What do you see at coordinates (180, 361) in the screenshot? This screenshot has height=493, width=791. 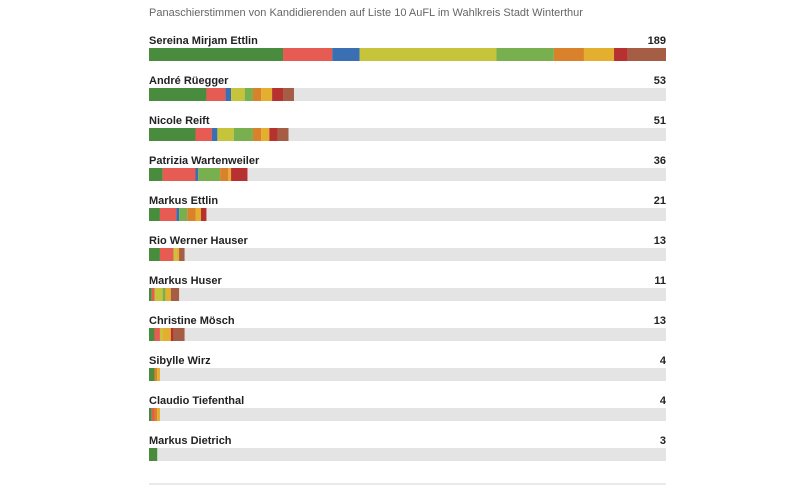 I see `candidate-name: Sibylle Wirz` at bounding box center [180, 361].